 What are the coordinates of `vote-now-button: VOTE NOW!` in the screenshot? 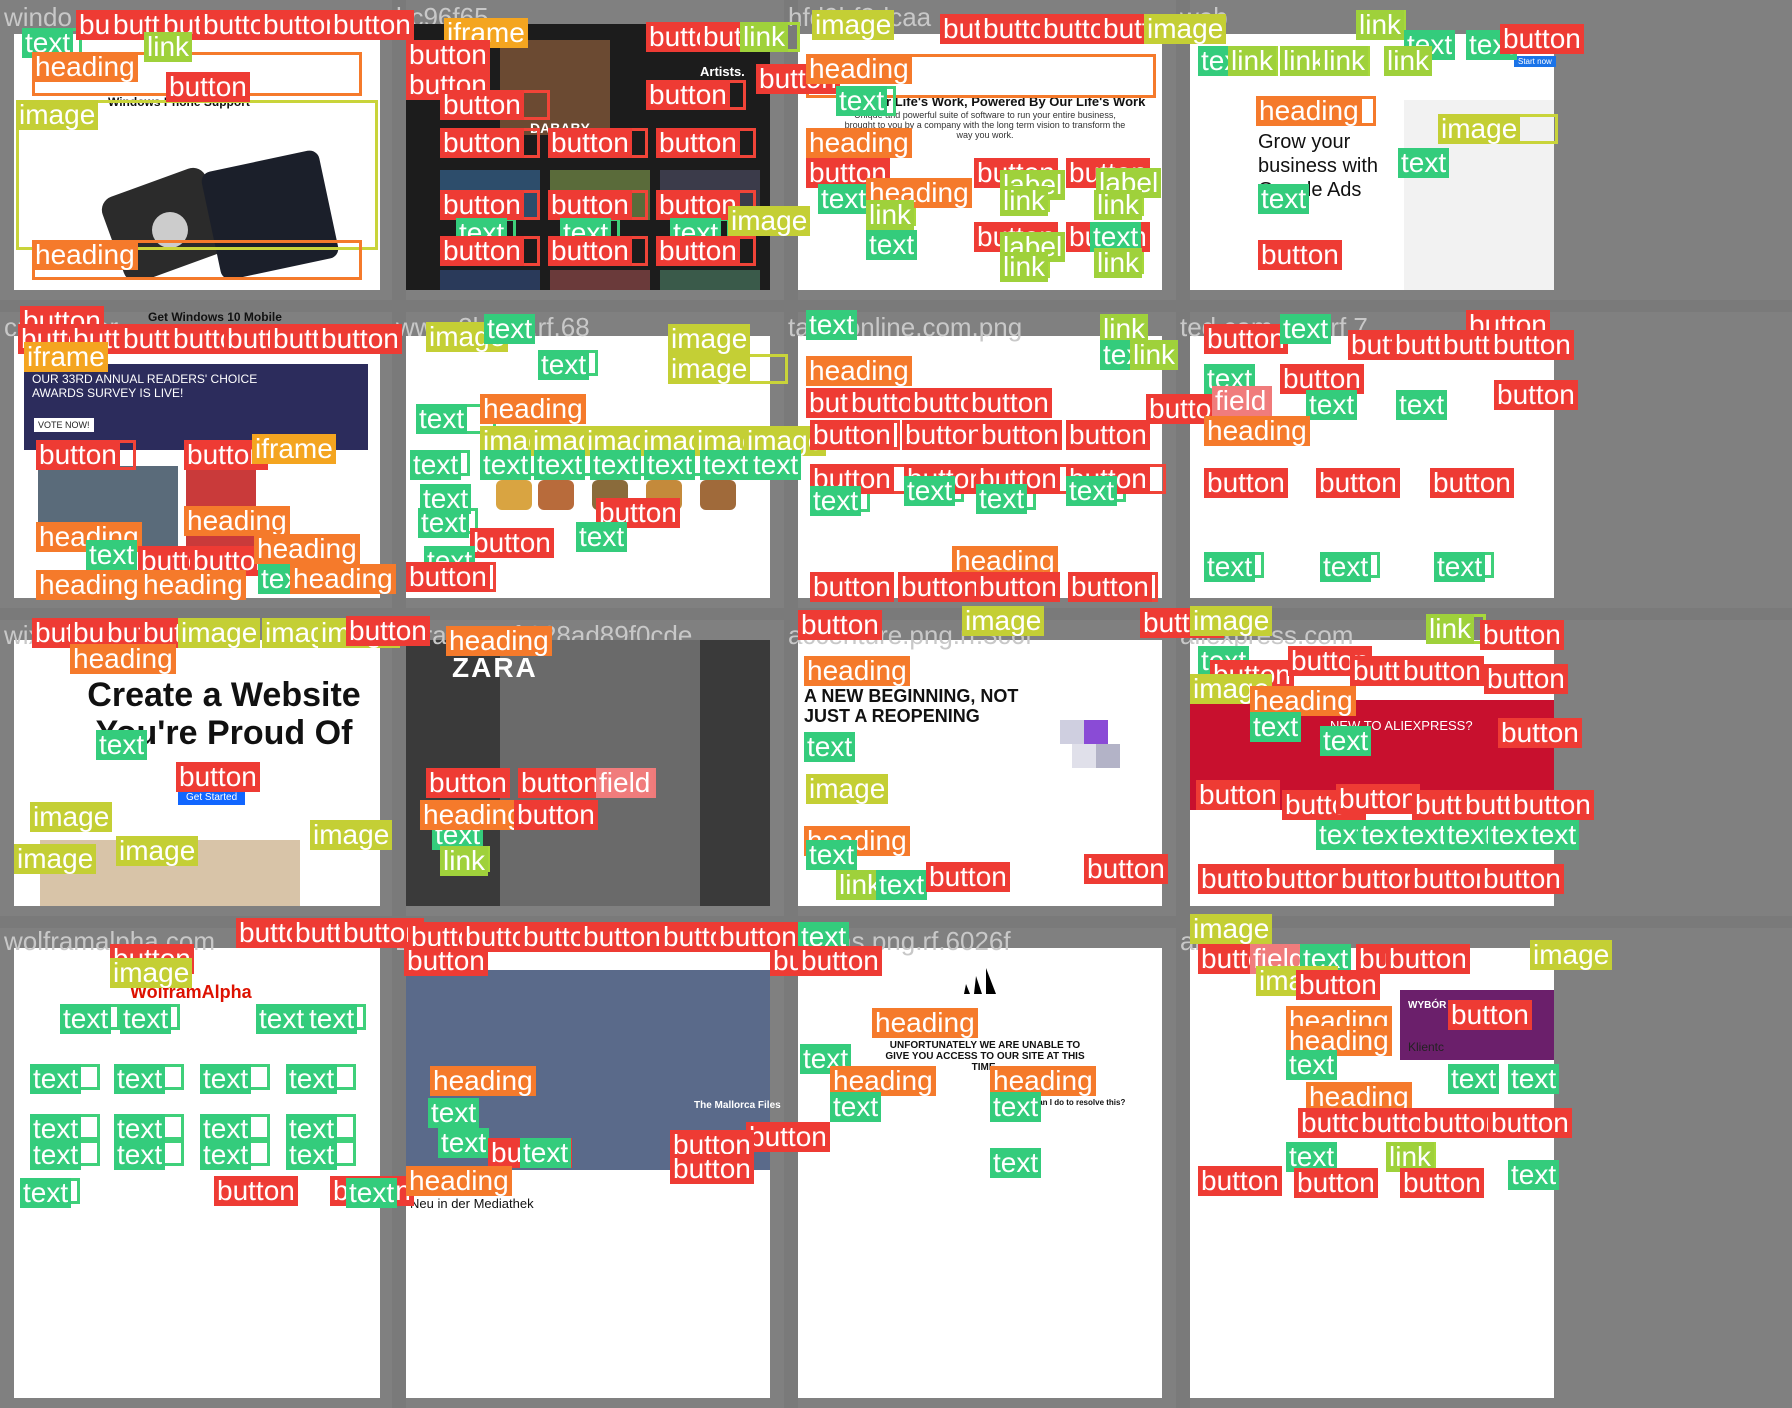 It's located at (64, 425).